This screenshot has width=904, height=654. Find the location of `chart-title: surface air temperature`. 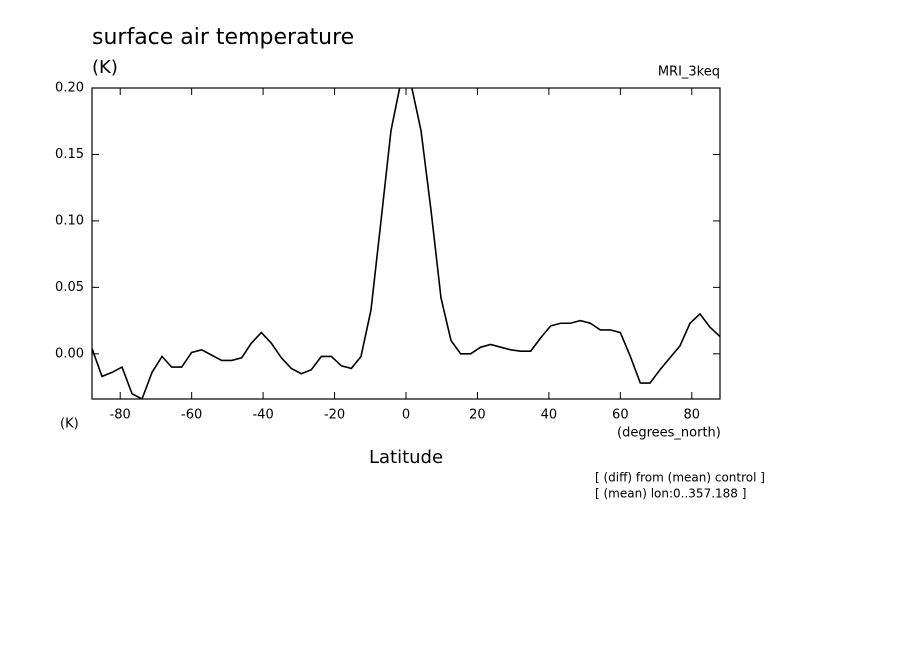

chart-title: surface air temperature is located at coordinates (223, 37).